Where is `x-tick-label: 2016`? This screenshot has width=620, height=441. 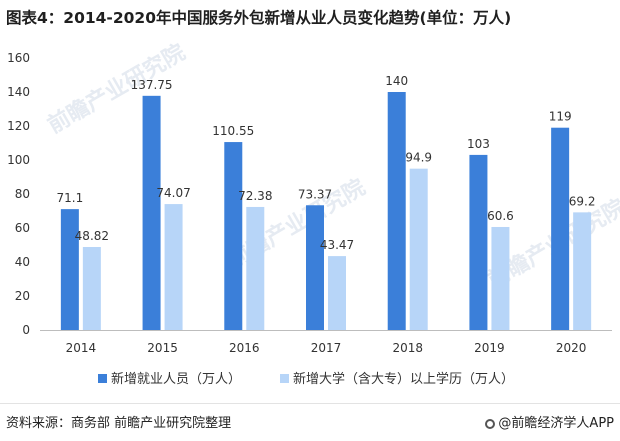
x-tick-label: 2016 is located at coordinates (244, 348).